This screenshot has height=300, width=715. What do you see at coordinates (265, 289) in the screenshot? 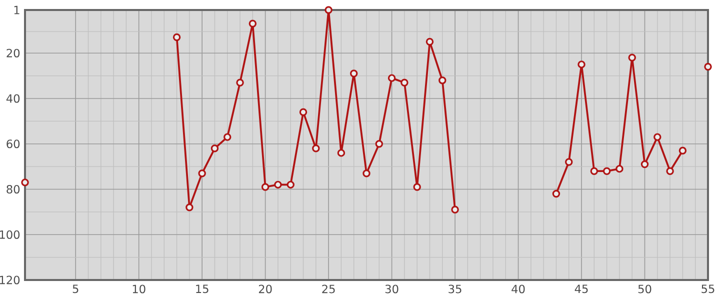
I see `x-tick-label: 20` at bounding box center [265, 289].